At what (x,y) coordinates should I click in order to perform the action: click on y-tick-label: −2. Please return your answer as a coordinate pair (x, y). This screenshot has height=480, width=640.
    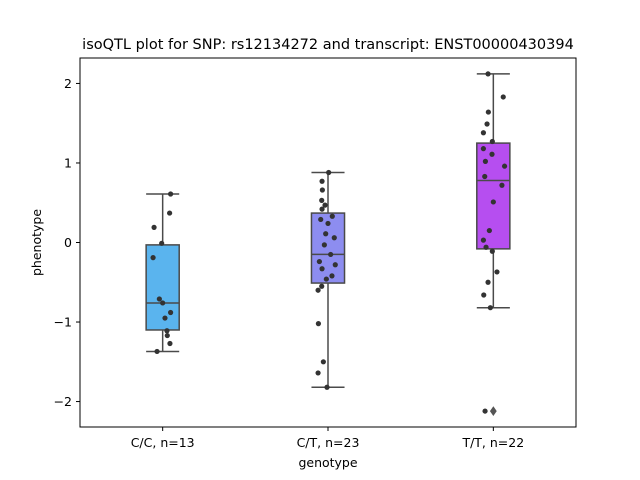
    Looking at the image, I should click on (63, 401).